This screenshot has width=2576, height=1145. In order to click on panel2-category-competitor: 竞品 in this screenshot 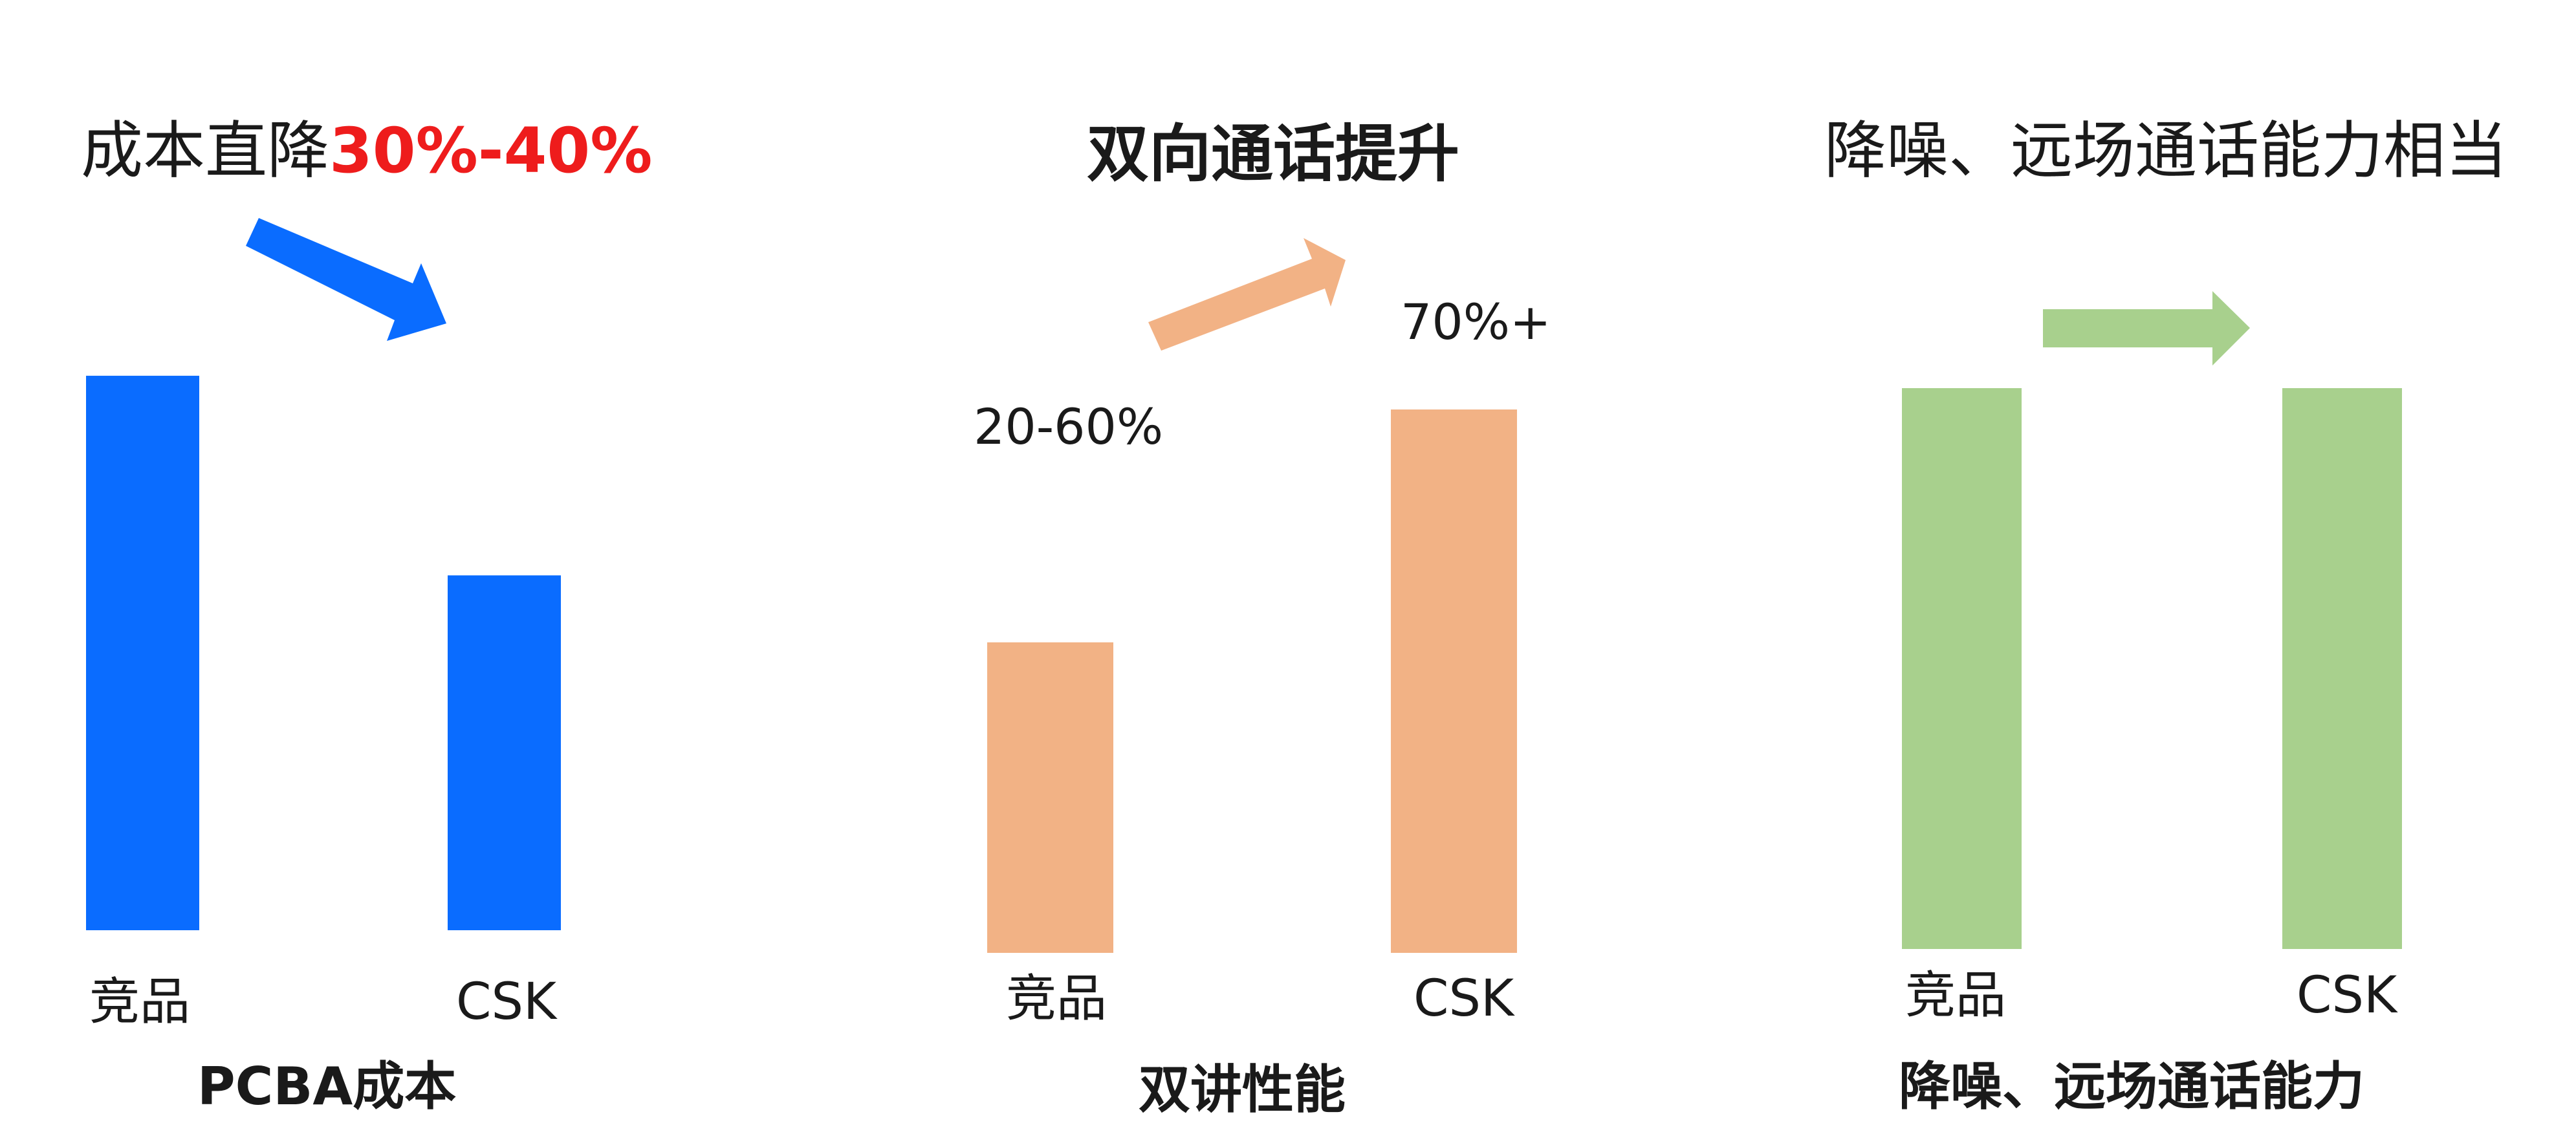, I will do `click(1057, 999)`.